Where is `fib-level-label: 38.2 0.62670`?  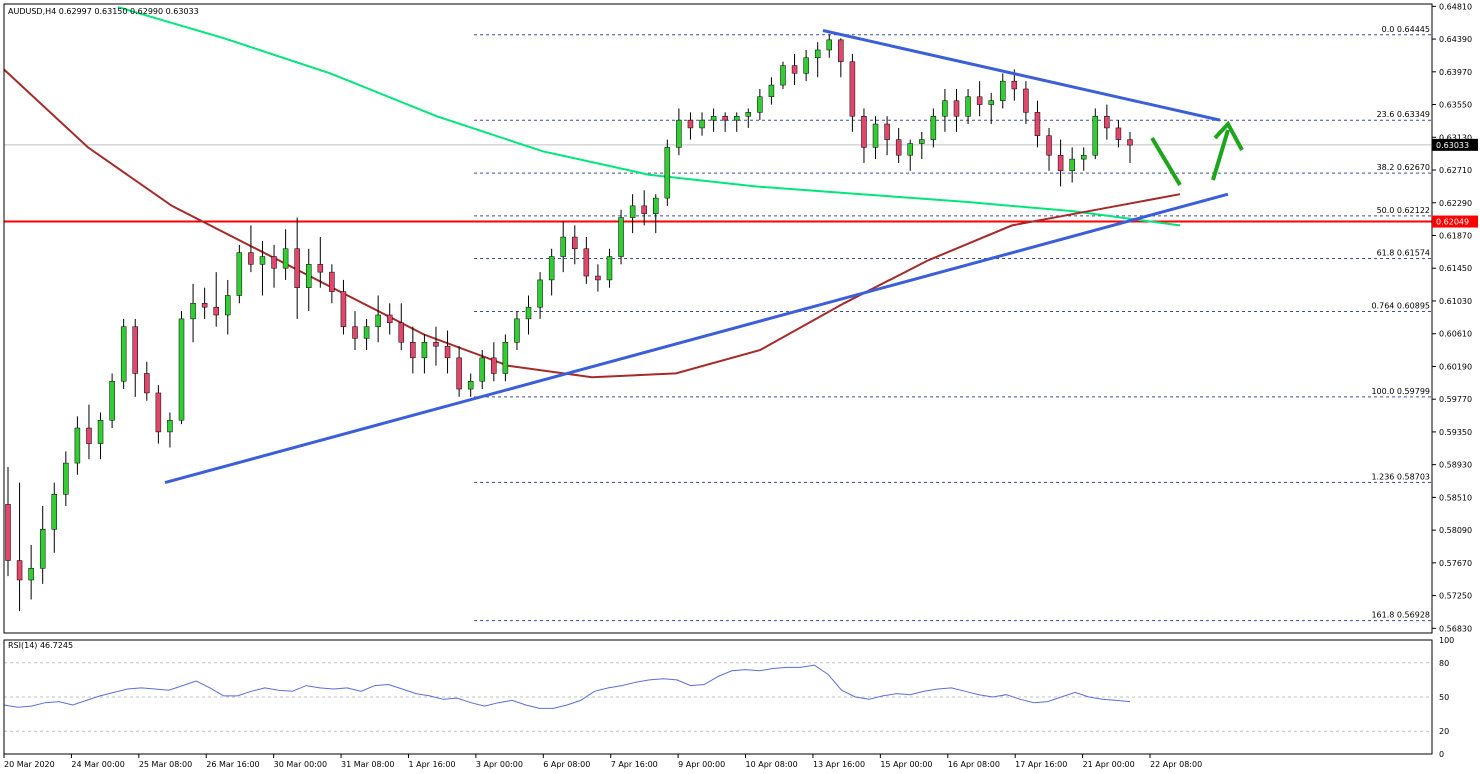
fib-level-label: 38.2 0.62670 is located at coordinates (1403, 167).